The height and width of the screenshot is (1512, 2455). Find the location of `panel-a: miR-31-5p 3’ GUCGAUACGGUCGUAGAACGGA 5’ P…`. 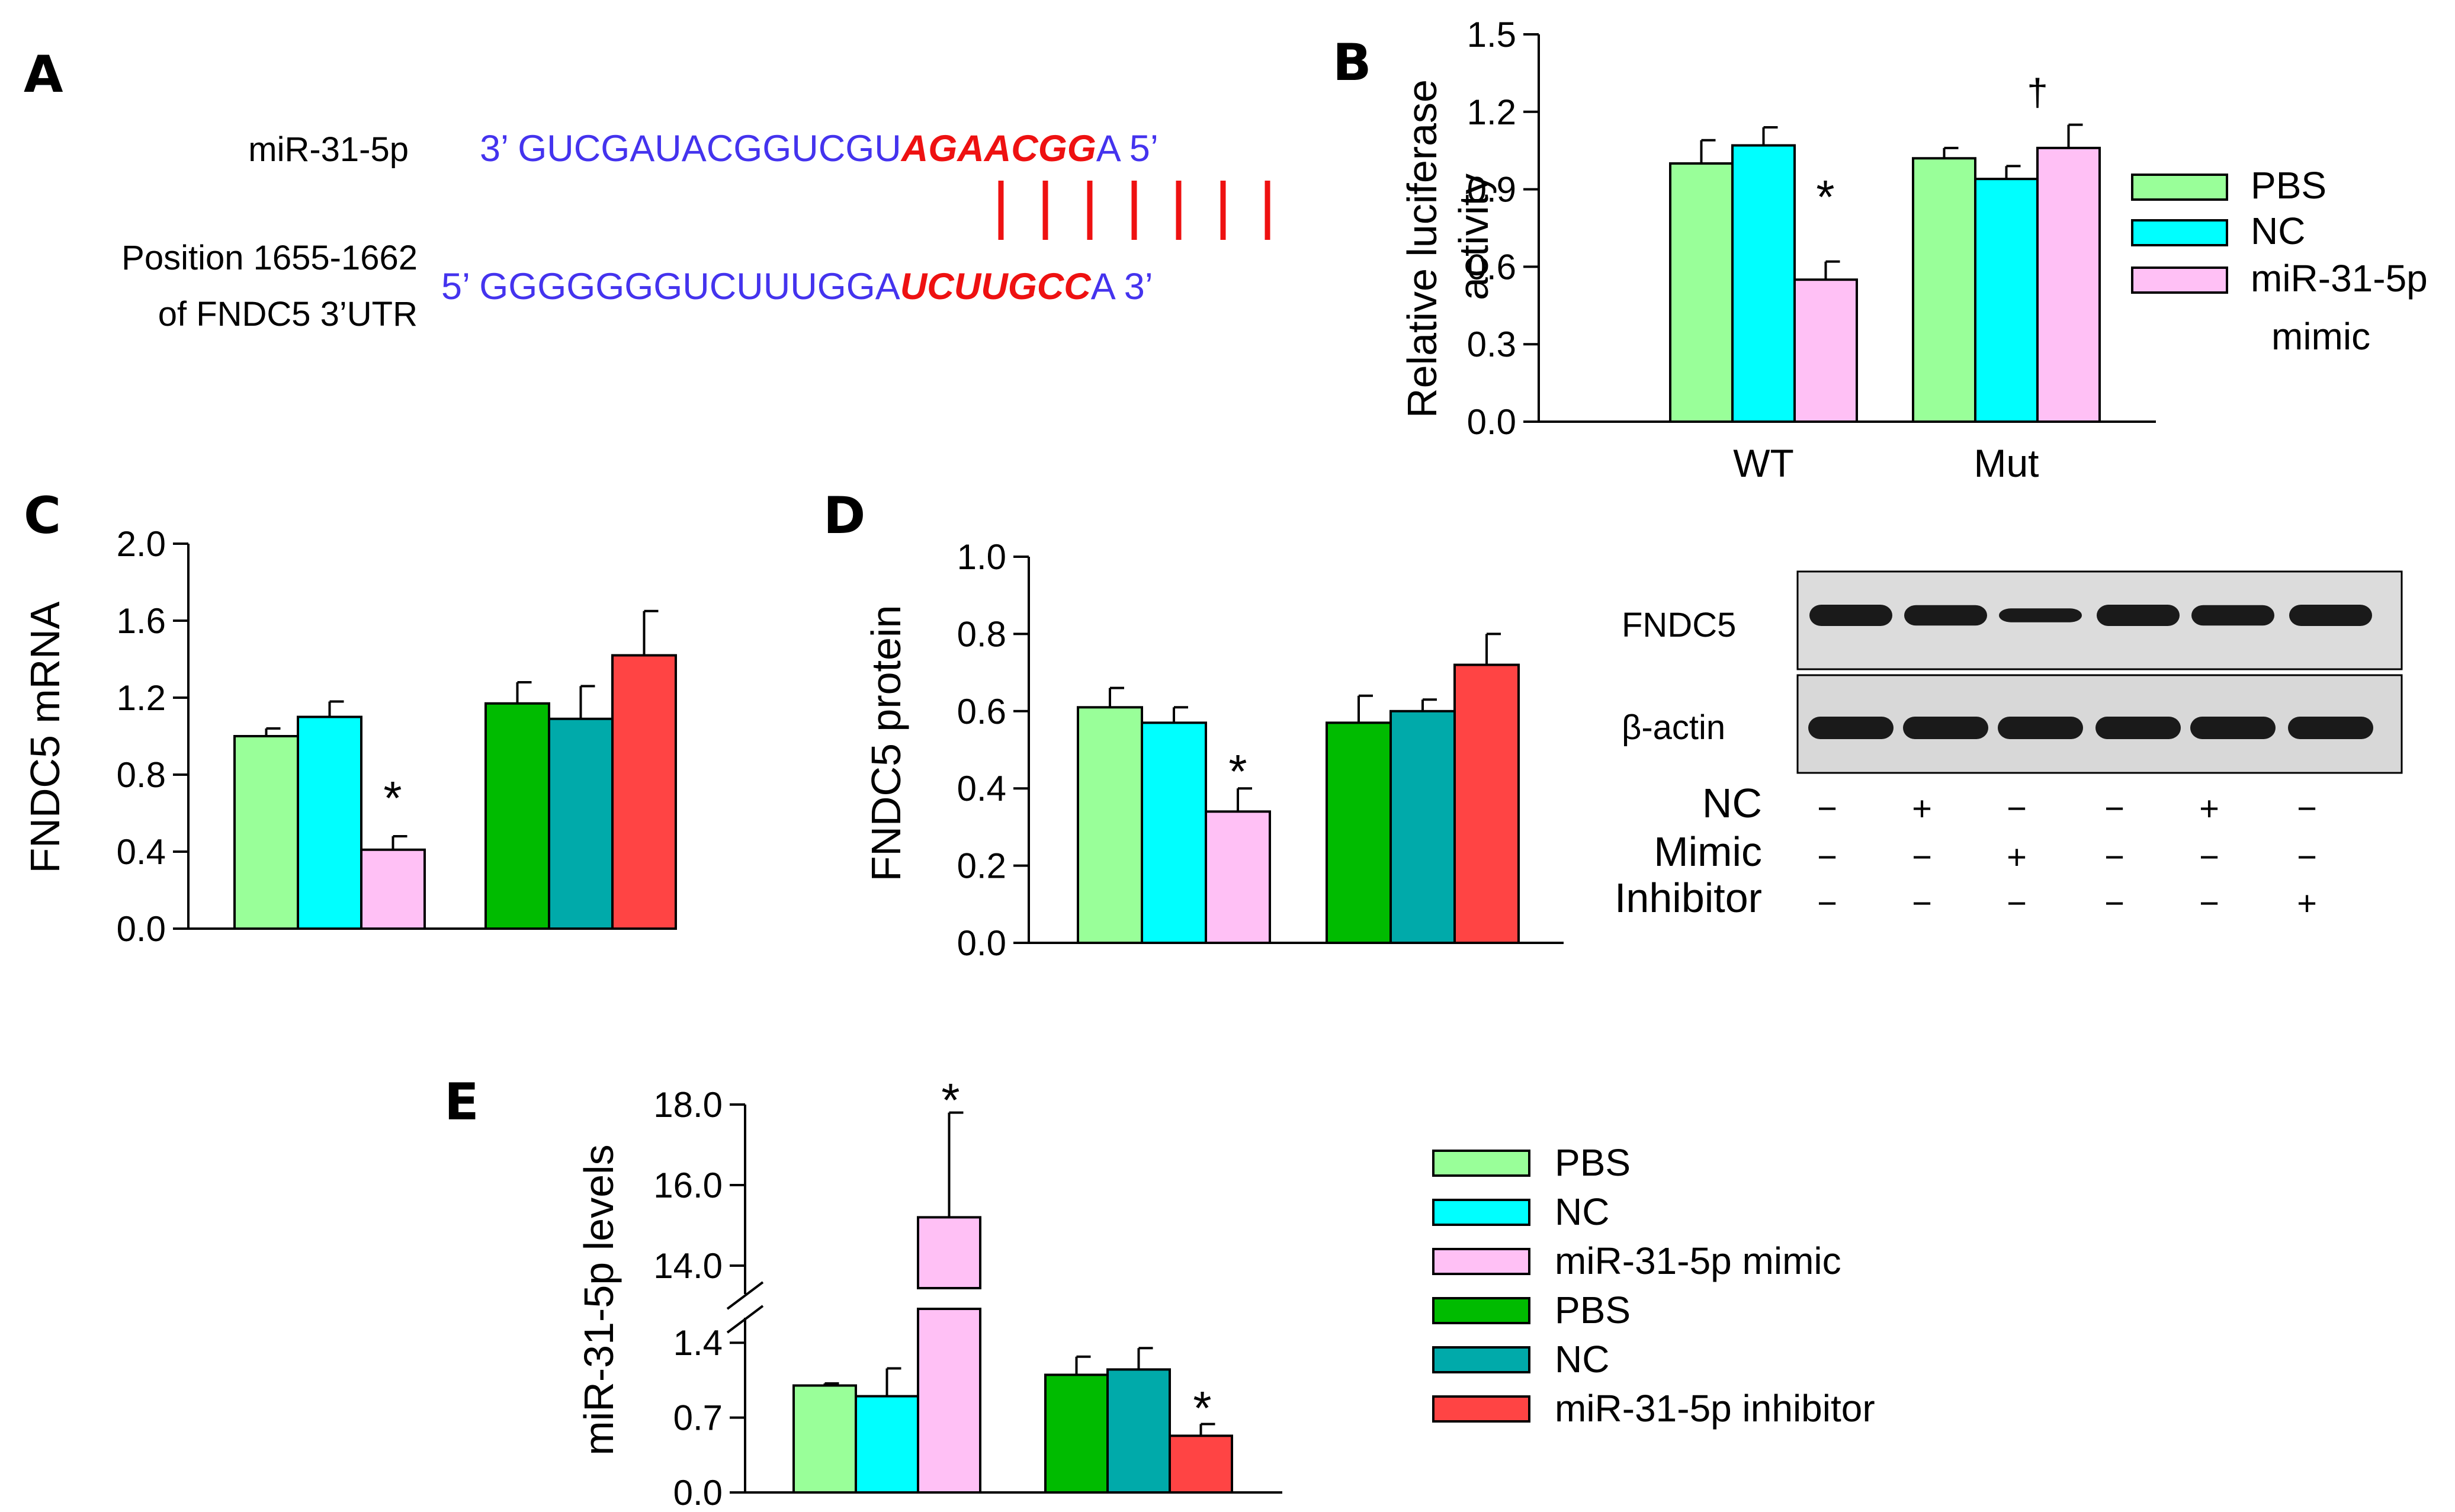

panel-a: miR-31-5p 3’ GUCGAUACGGUCGUAGAACGGA 5’ P… is located at coordinates (695, 231).